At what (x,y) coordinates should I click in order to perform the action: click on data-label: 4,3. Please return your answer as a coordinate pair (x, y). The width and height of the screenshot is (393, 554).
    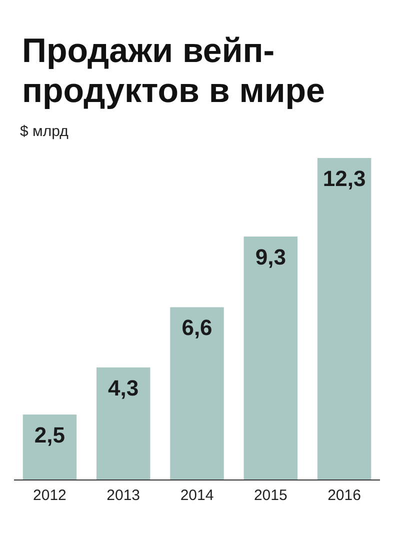
    Looking at the image, I should click on (123, 387).